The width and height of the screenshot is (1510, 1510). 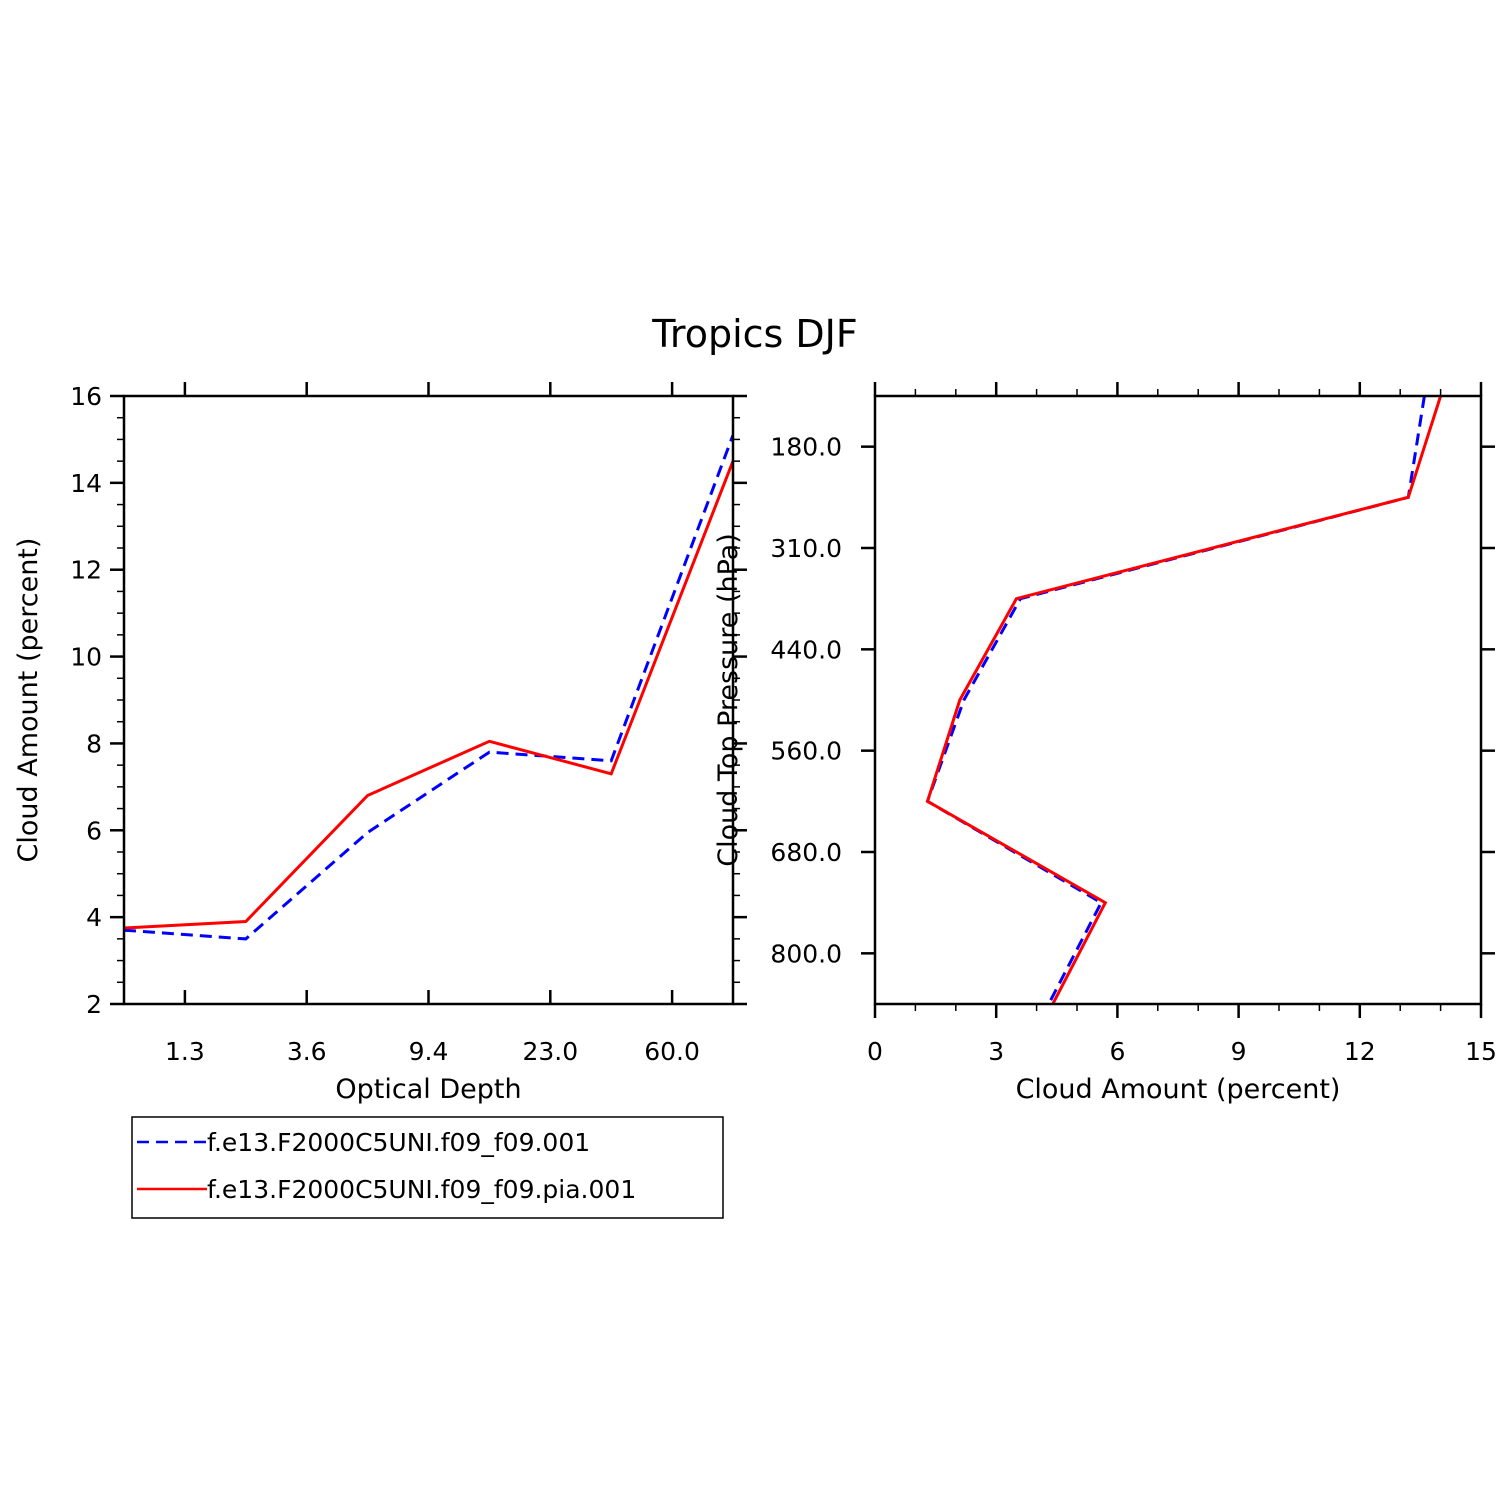 What do you see at coordinates (86, 483) in the screenshot?
I see `left-y-tick-label: 14` at bounding box center [86, 483].